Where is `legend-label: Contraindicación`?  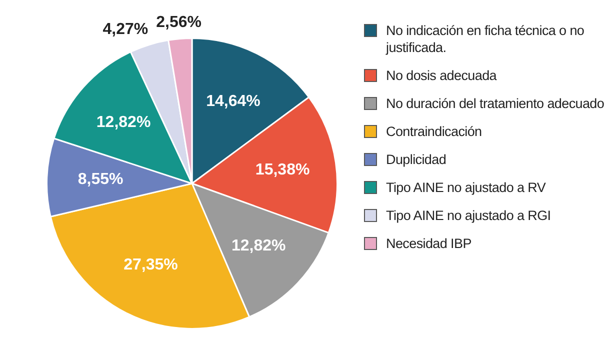 legend-label: Contraindicación is located at coordinates (434, 131).